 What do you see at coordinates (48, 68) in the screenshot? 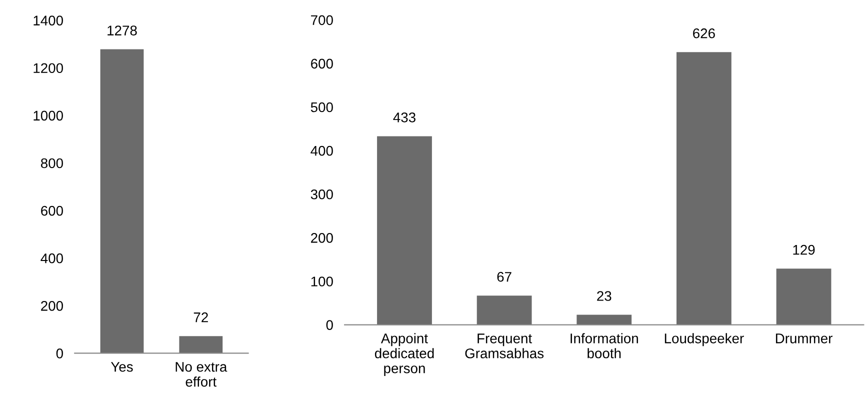
I see `y-tick-label: 1200` at bounding box center [48, 68].